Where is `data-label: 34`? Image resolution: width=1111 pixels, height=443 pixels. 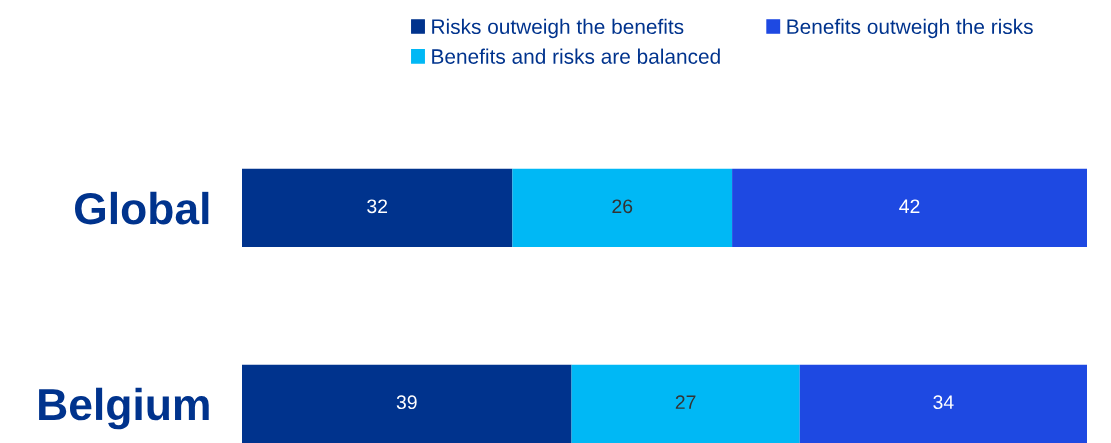 data-label: 34 is located at coordinates (943, 402).